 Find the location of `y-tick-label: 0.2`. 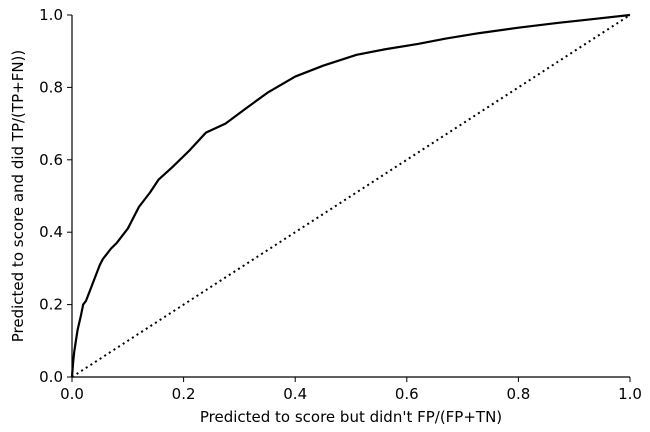

y-tick-label: 0.2 is located at coordinates (51, 305).